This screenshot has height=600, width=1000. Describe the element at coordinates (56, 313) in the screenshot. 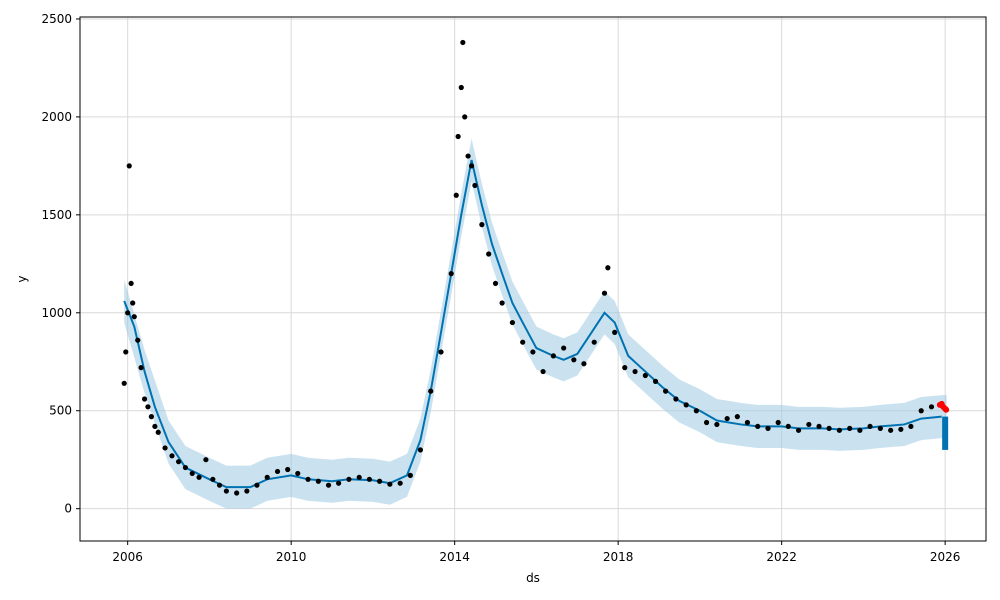

I see `y-tick-label: 1000` at that location.